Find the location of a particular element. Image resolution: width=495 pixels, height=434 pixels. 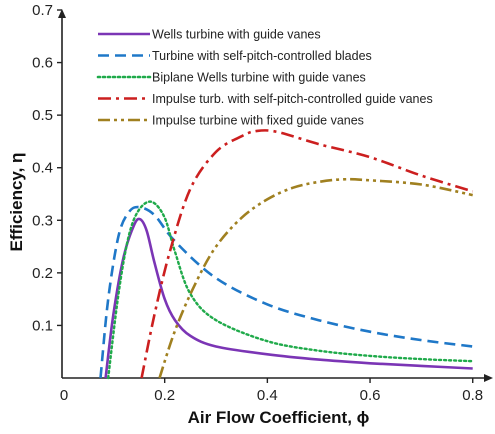

x-tick-label: 0 is located at coordinates (64, 395).